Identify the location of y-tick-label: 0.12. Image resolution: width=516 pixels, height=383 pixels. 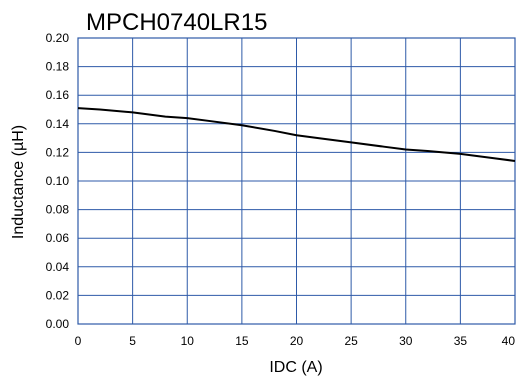
(58, 152).